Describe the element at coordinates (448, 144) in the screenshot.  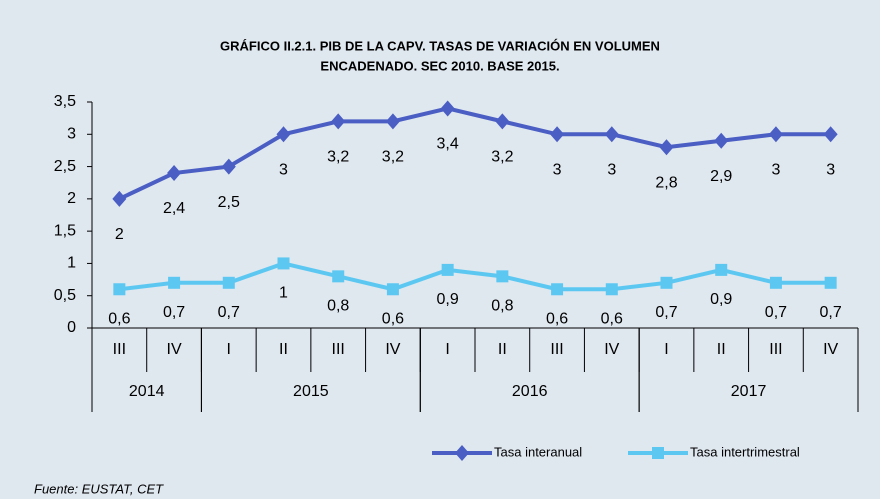
I see `data-label: 3,4` at that location.